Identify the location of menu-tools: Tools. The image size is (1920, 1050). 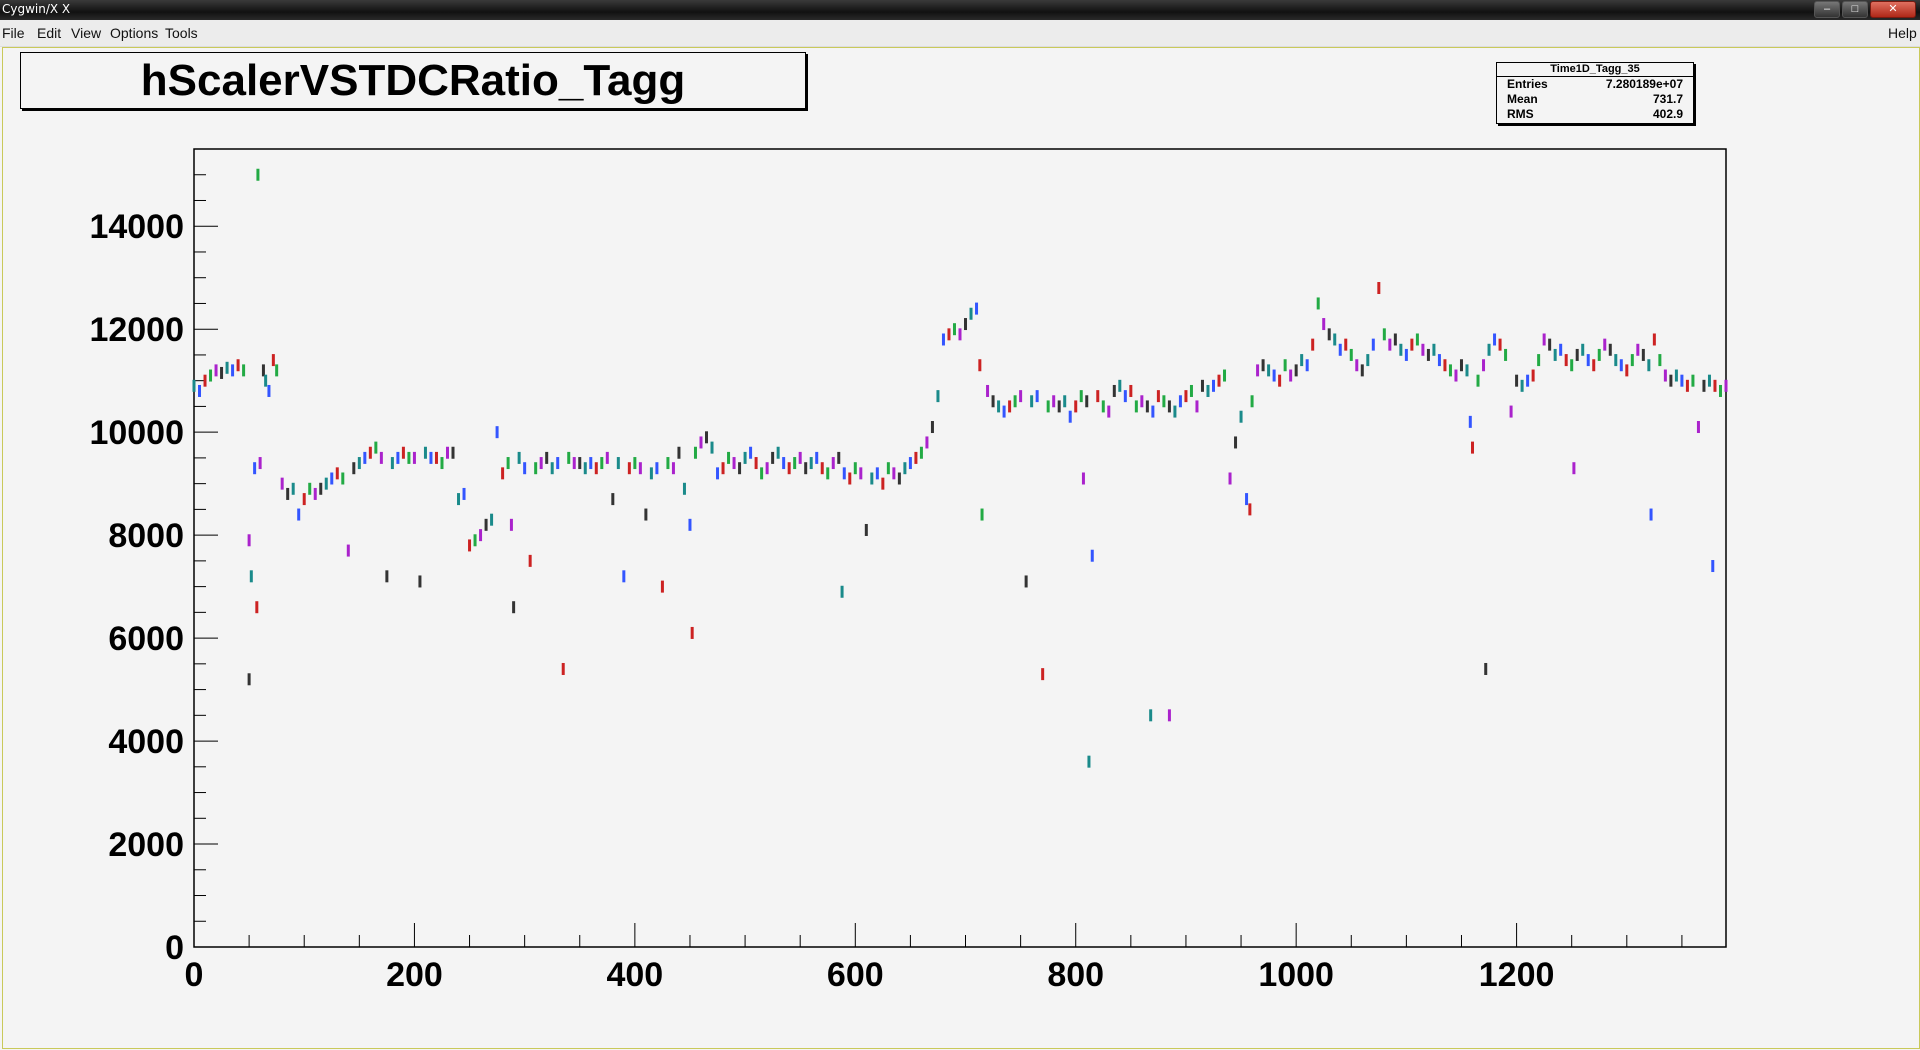
(181, 33).